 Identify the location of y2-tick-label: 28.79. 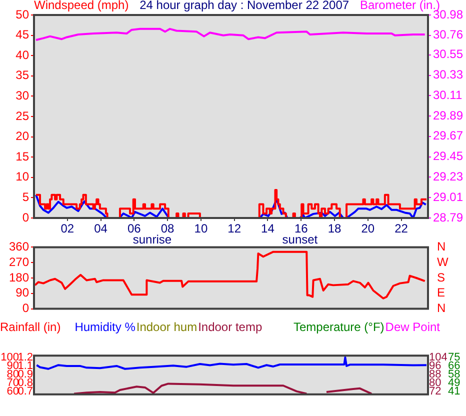
(448, 217).